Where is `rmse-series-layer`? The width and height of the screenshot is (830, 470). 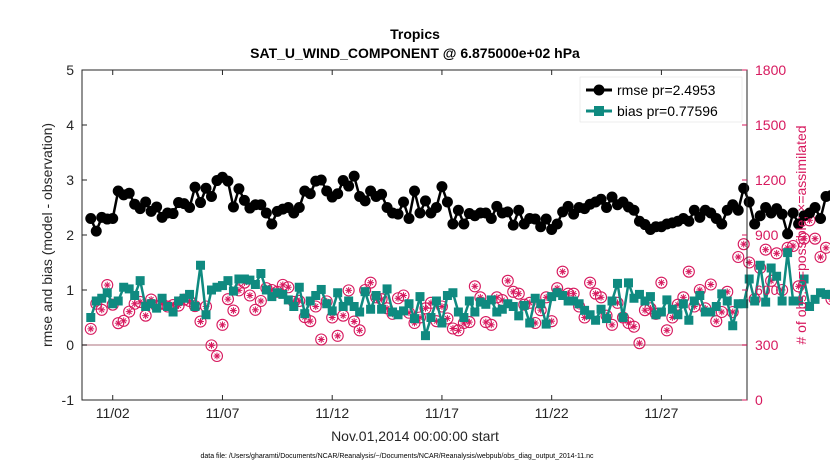
rmse-series-layer is located at coordinates (457, 205).